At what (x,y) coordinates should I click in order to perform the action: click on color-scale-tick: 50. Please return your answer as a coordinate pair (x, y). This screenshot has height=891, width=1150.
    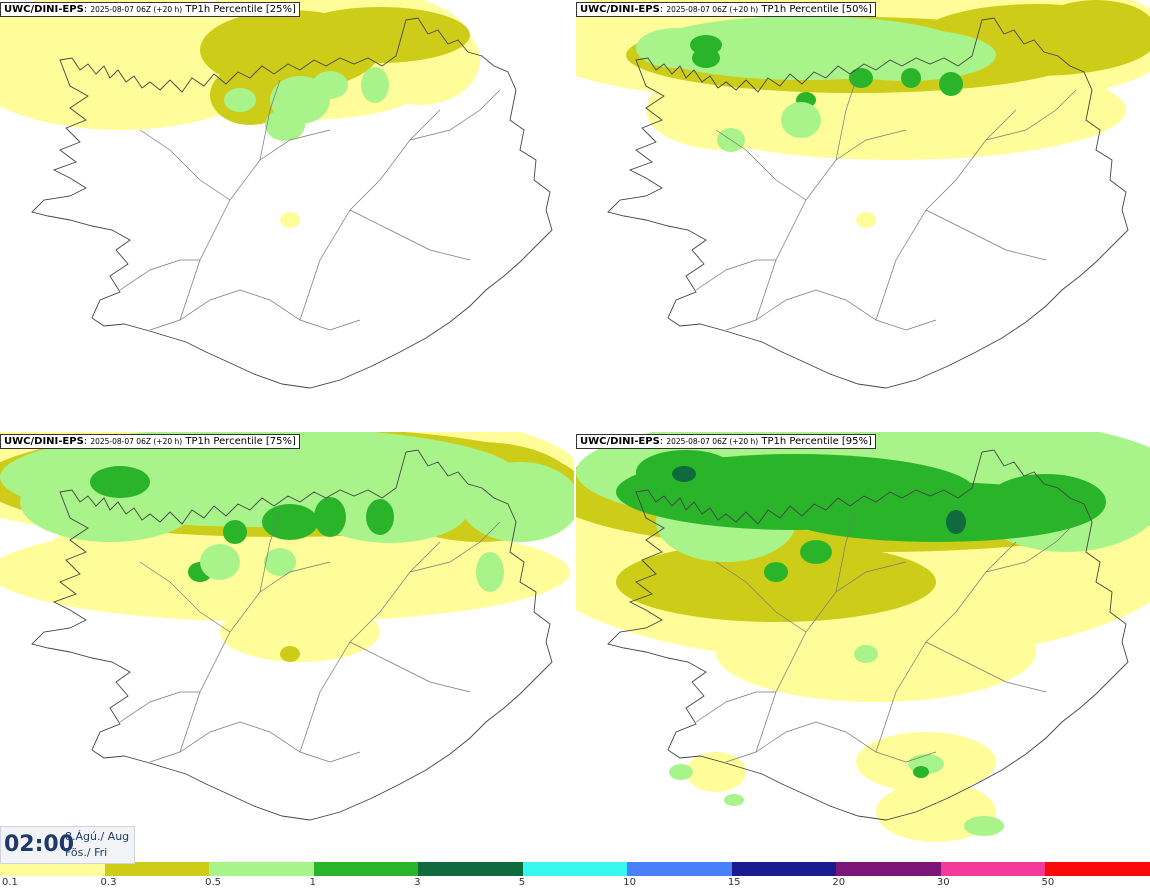
    Looking at the image, I should click on (1048, 882).